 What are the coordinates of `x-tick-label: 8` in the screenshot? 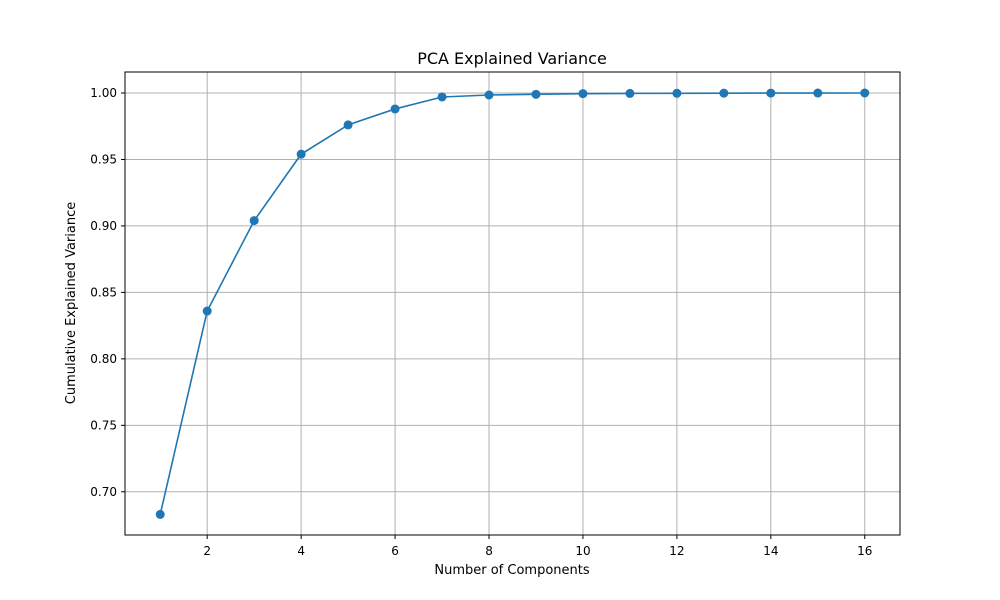 It's located at (489, 551).